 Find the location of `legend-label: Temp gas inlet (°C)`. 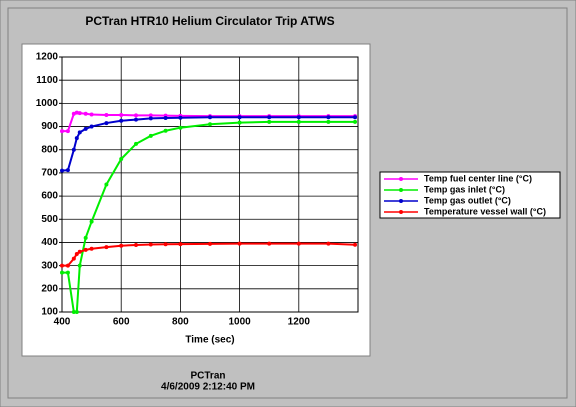

legend-label: Temp gas inlet (°C) is located at coordinates (464, 189).